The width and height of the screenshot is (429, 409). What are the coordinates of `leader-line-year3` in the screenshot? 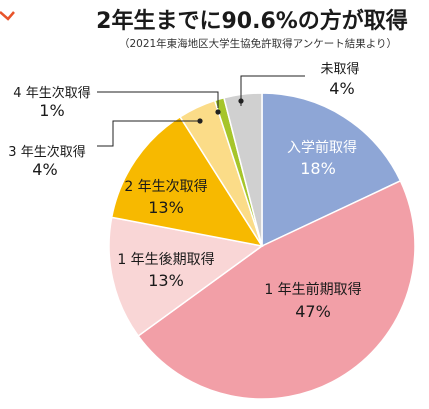 It's located at (148, 133).